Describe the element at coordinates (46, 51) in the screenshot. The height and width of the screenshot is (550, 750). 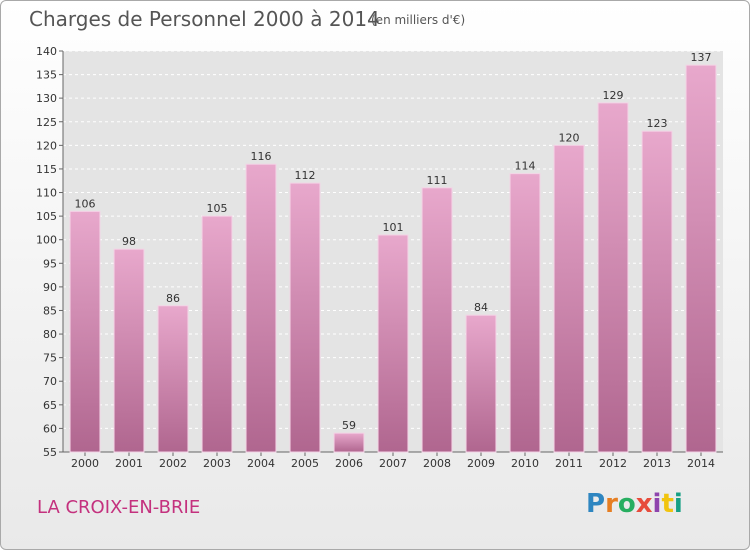
I see `y-tick-label: 140` at that location.